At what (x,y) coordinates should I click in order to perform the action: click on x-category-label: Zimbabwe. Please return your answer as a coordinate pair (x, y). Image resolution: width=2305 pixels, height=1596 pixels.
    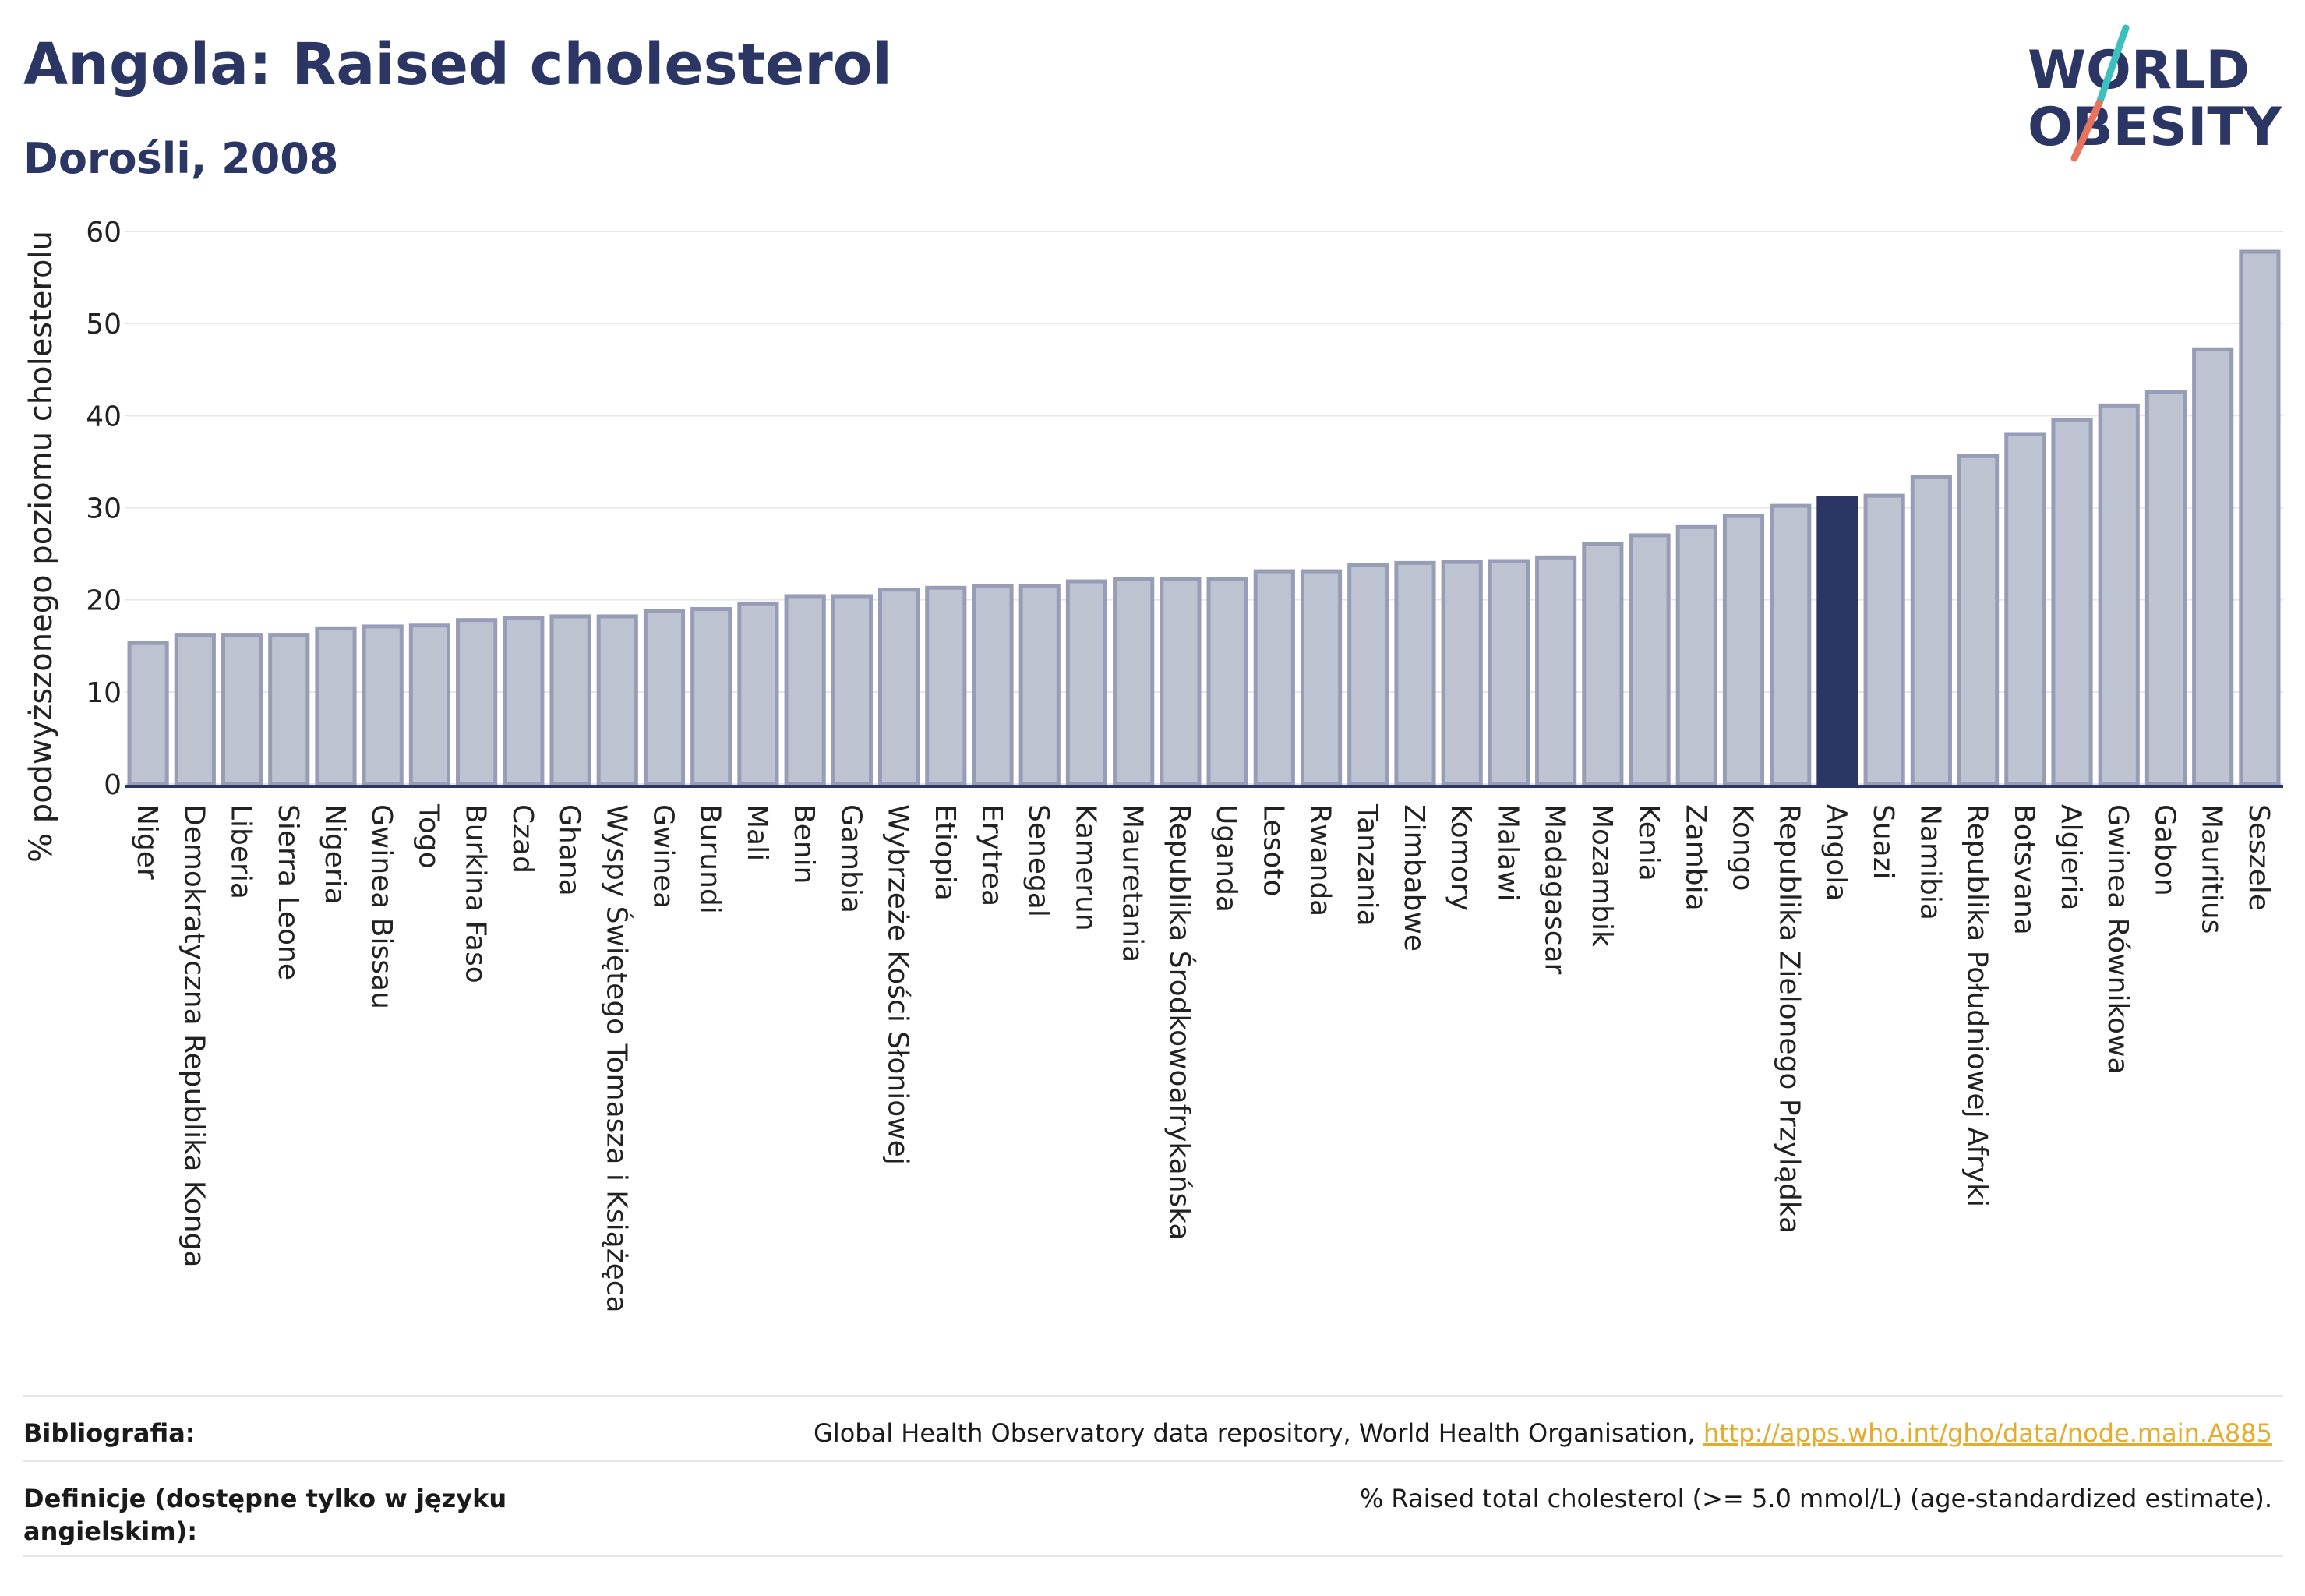
    Looking at the image, I should click on (1414, 878).